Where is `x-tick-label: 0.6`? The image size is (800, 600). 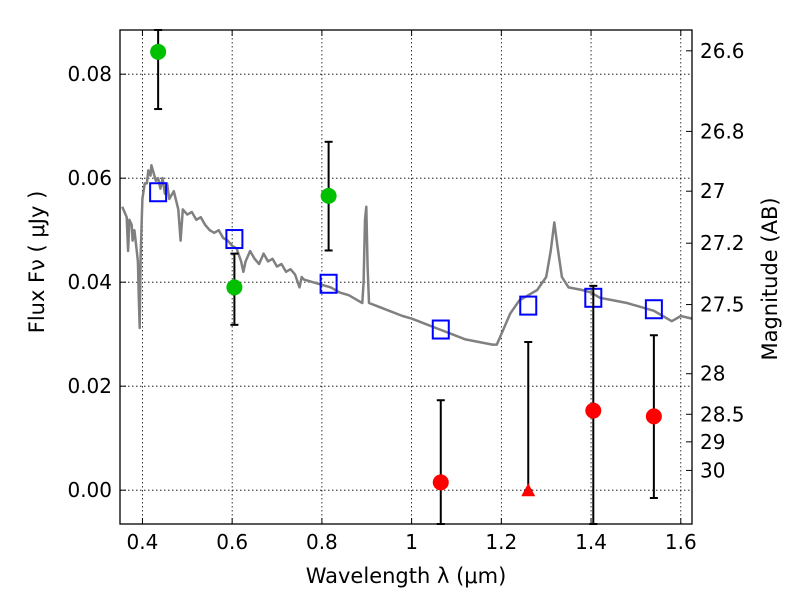 x-tick-label: 0.6 is located at coordinates (232, 542).